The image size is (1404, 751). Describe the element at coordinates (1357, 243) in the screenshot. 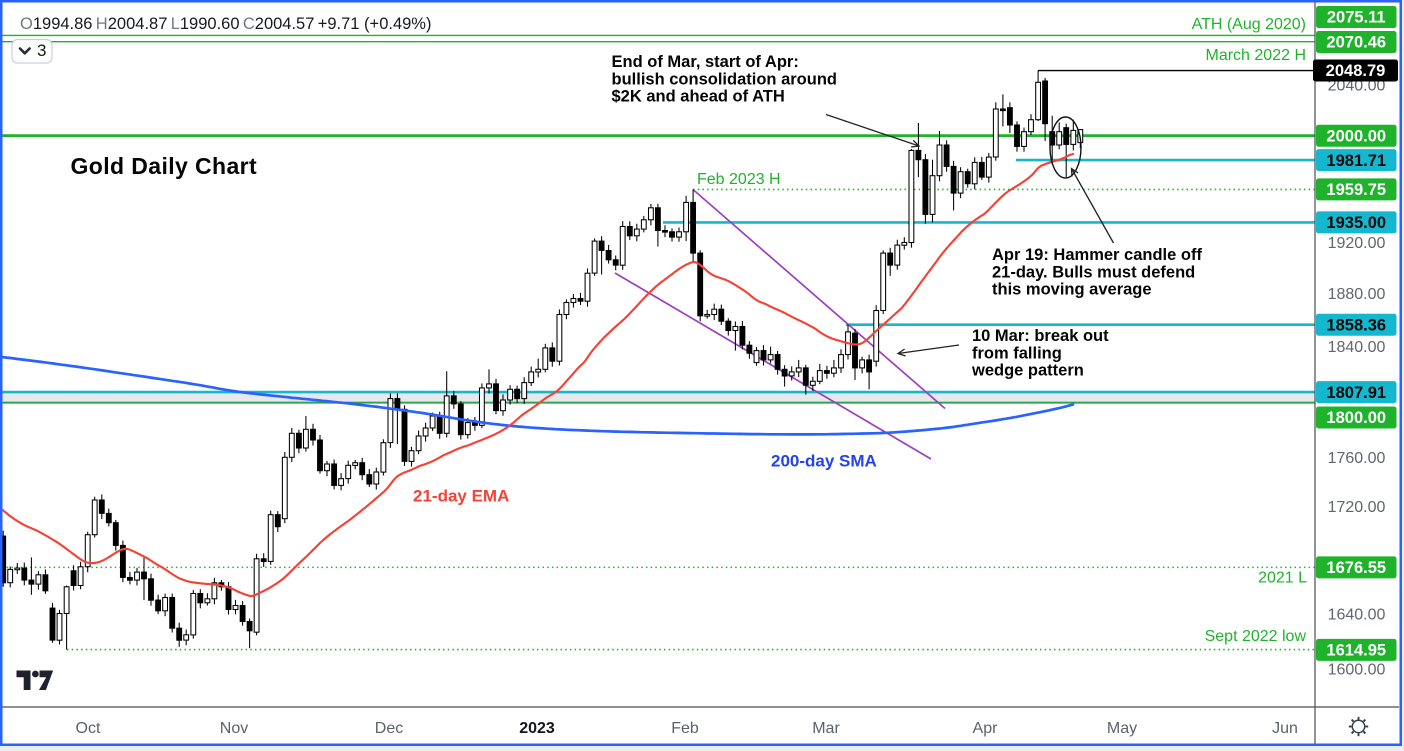

I see `svg-text: 1920.00` at that location.